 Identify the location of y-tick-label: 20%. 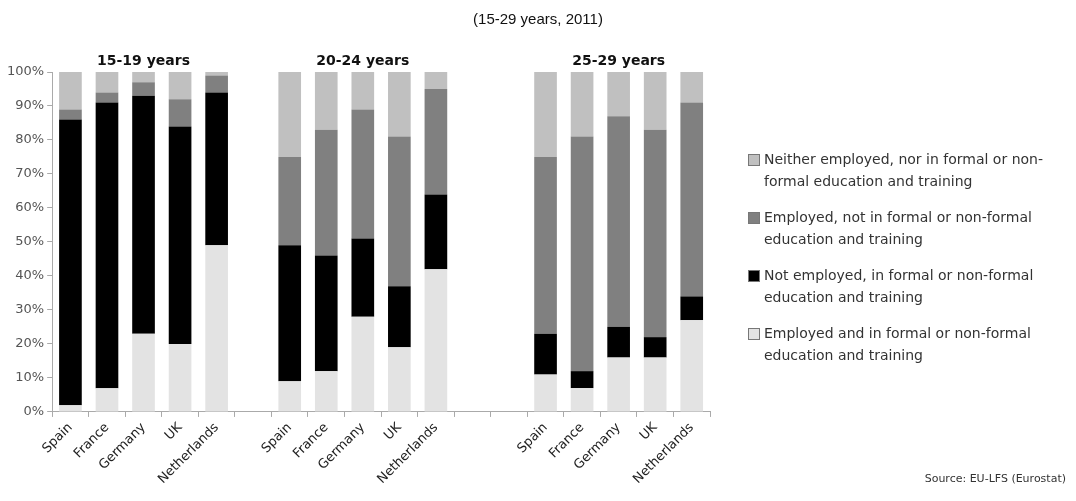
(30, 343).